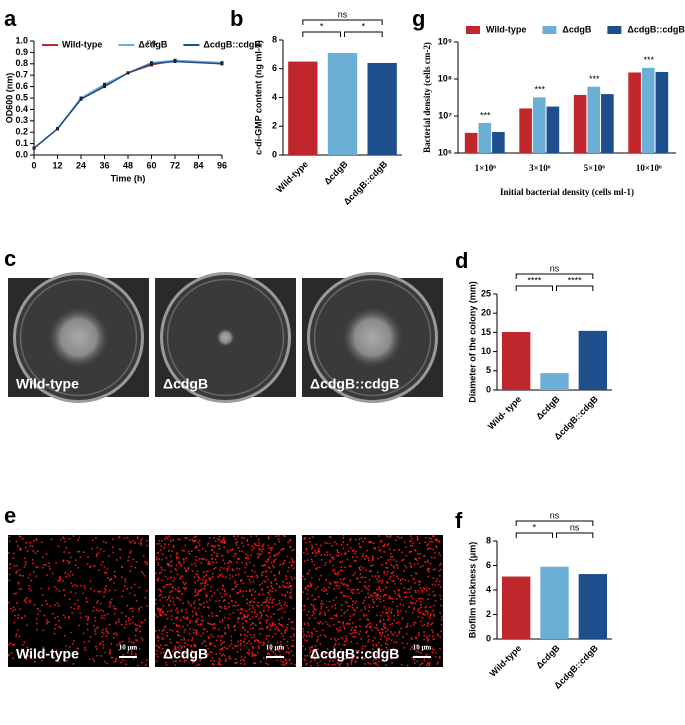 This screenshot has width=685, height=725. Describe the element at coordinates (175, 165) in the screenshot. I see `x-tick-label: 72` at that location.